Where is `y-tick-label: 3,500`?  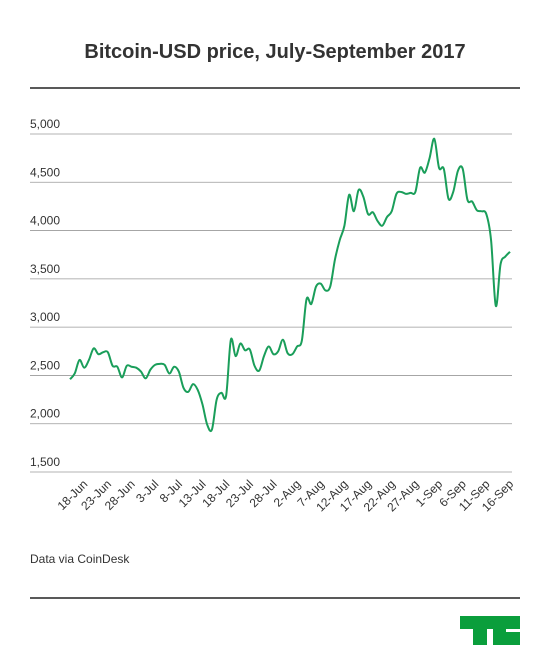 y-tick-label: 3,500 is located at coordinates (45, 269).